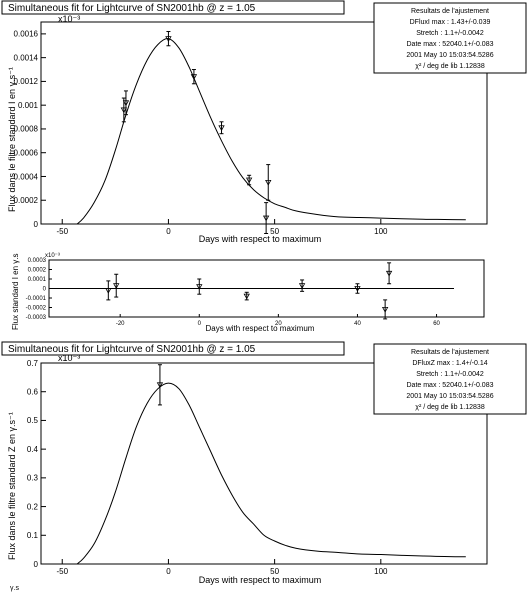  What do you see at coordinates (37, 261) in the screenshot?
I see `y-tick-label: 0.0003` at bounding box center [37, 261].